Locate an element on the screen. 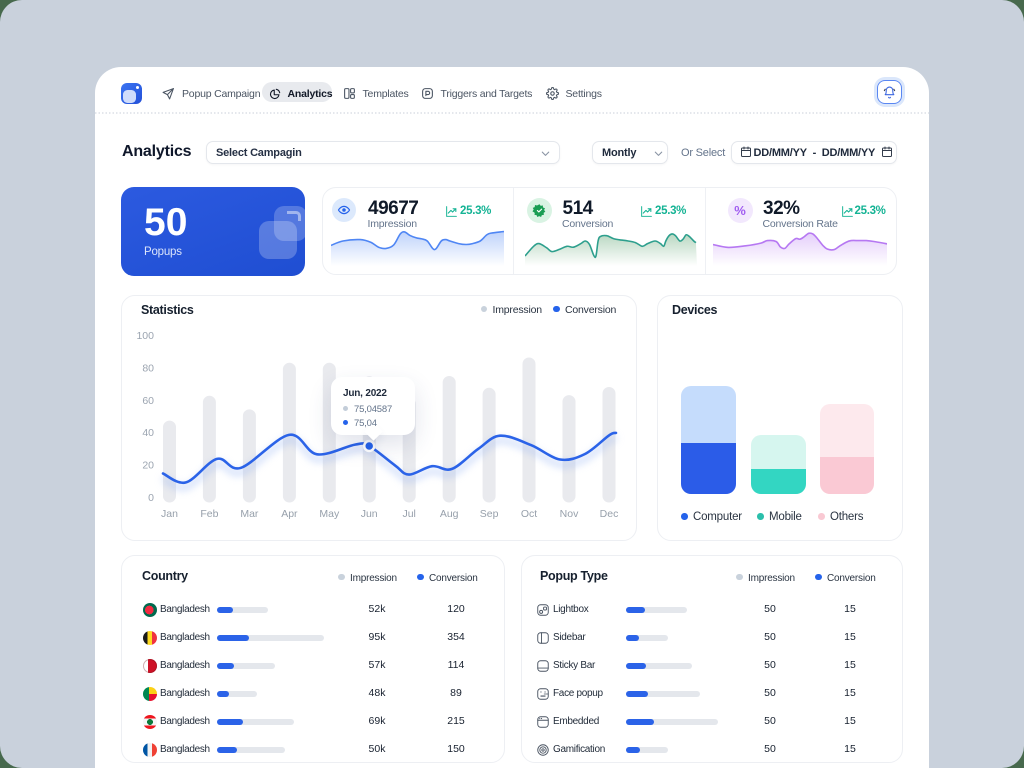 The width and height of the screenshot is (1024, 768). svg-text: Jan is located at coordinates (169, 514).